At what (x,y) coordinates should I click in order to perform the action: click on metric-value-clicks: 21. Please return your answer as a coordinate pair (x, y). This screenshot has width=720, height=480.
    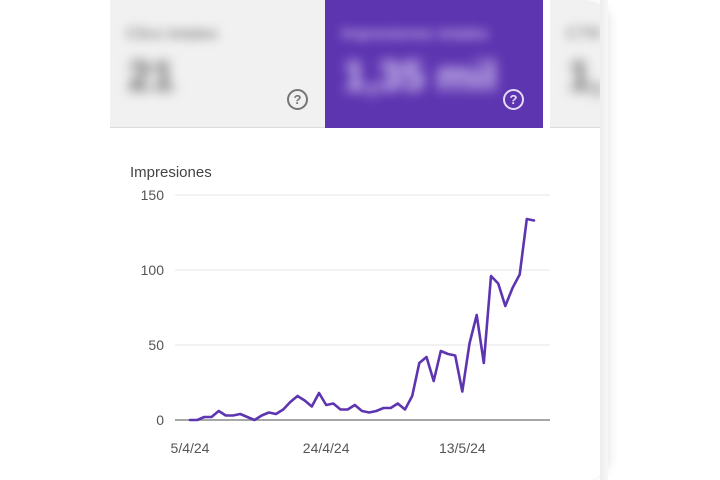
    Looking at the image, I should click on (151, 75).